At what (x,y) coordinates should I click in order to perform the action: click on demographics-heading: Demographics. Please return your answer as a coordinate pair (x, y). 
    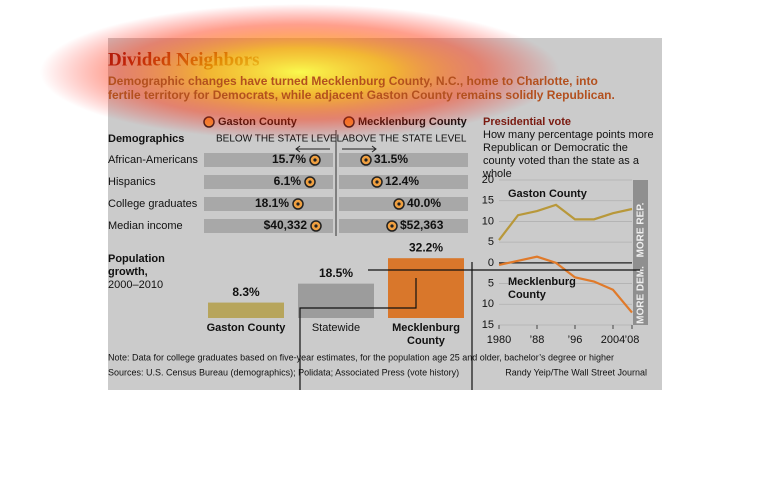
    Looking at the image, I should click on (146, 139).